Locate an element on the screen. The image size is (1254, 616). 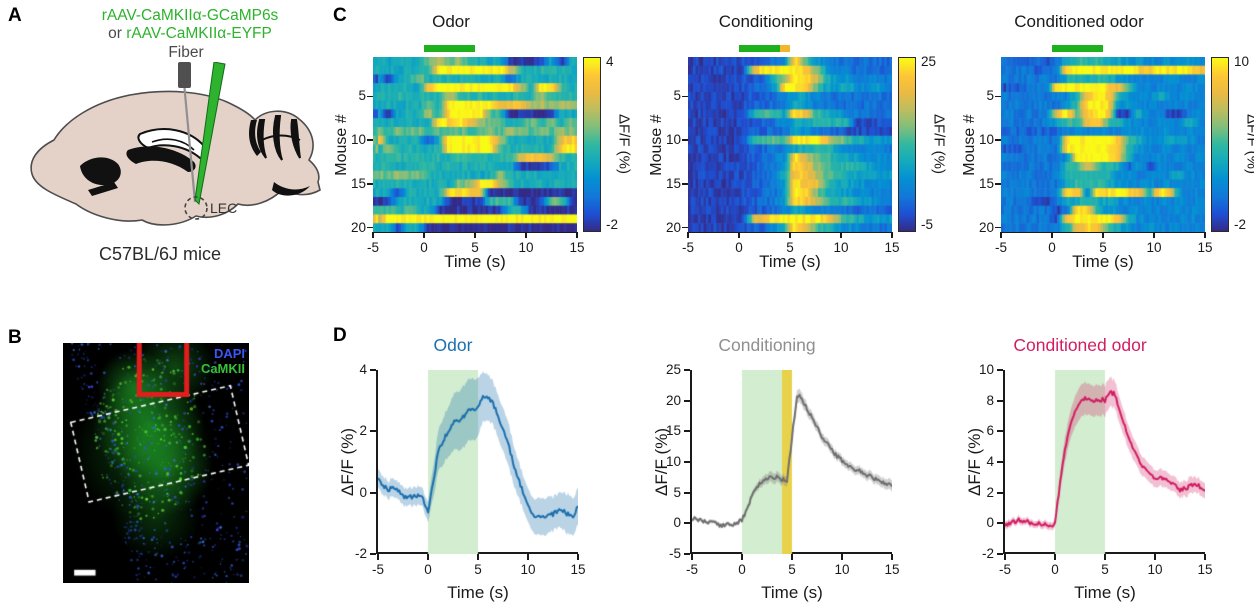
y-tick-label: -5 is located at coordinates (674, 553).